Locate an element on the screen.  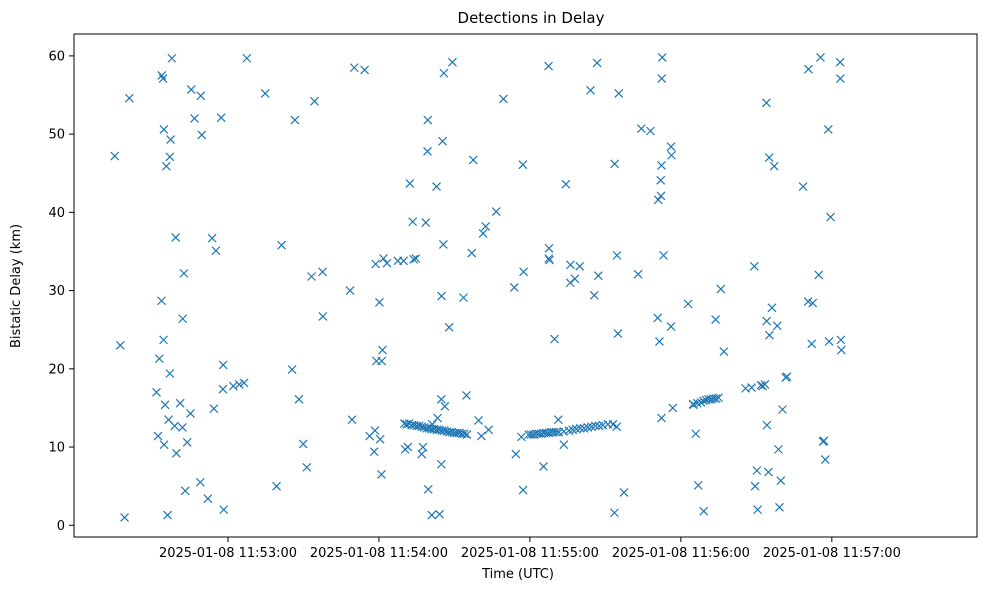
x-tick-label: 2025-01-08 11:54:00 is located at coordinates (379, 553).